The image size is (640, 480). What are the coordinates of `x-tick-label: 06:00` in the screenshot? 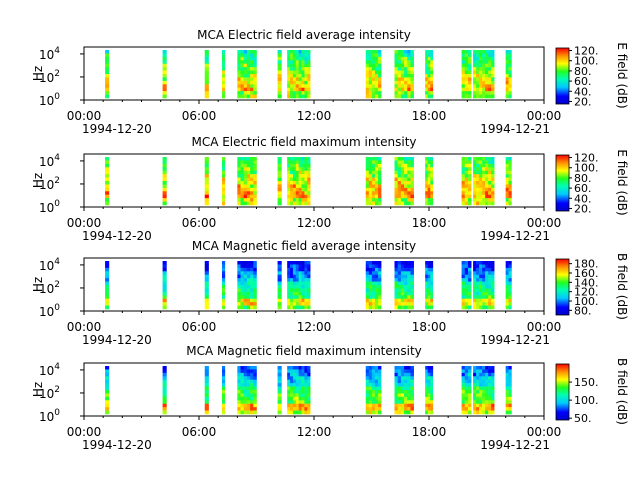 It's located at (199, 327).